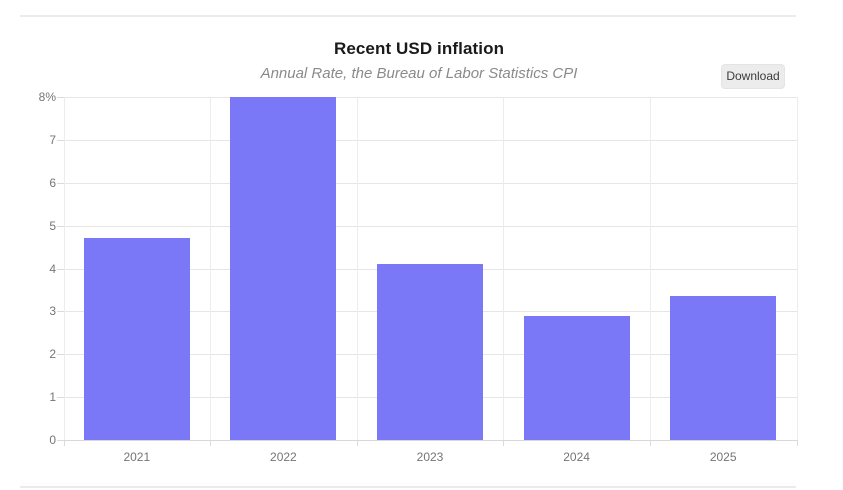 Image resolution: width=843 pixels, height=490 pixels. Describe the element at coordinates (137, 457) in the screenshot. I see `x-axis-label-2021: 2021` at that location.